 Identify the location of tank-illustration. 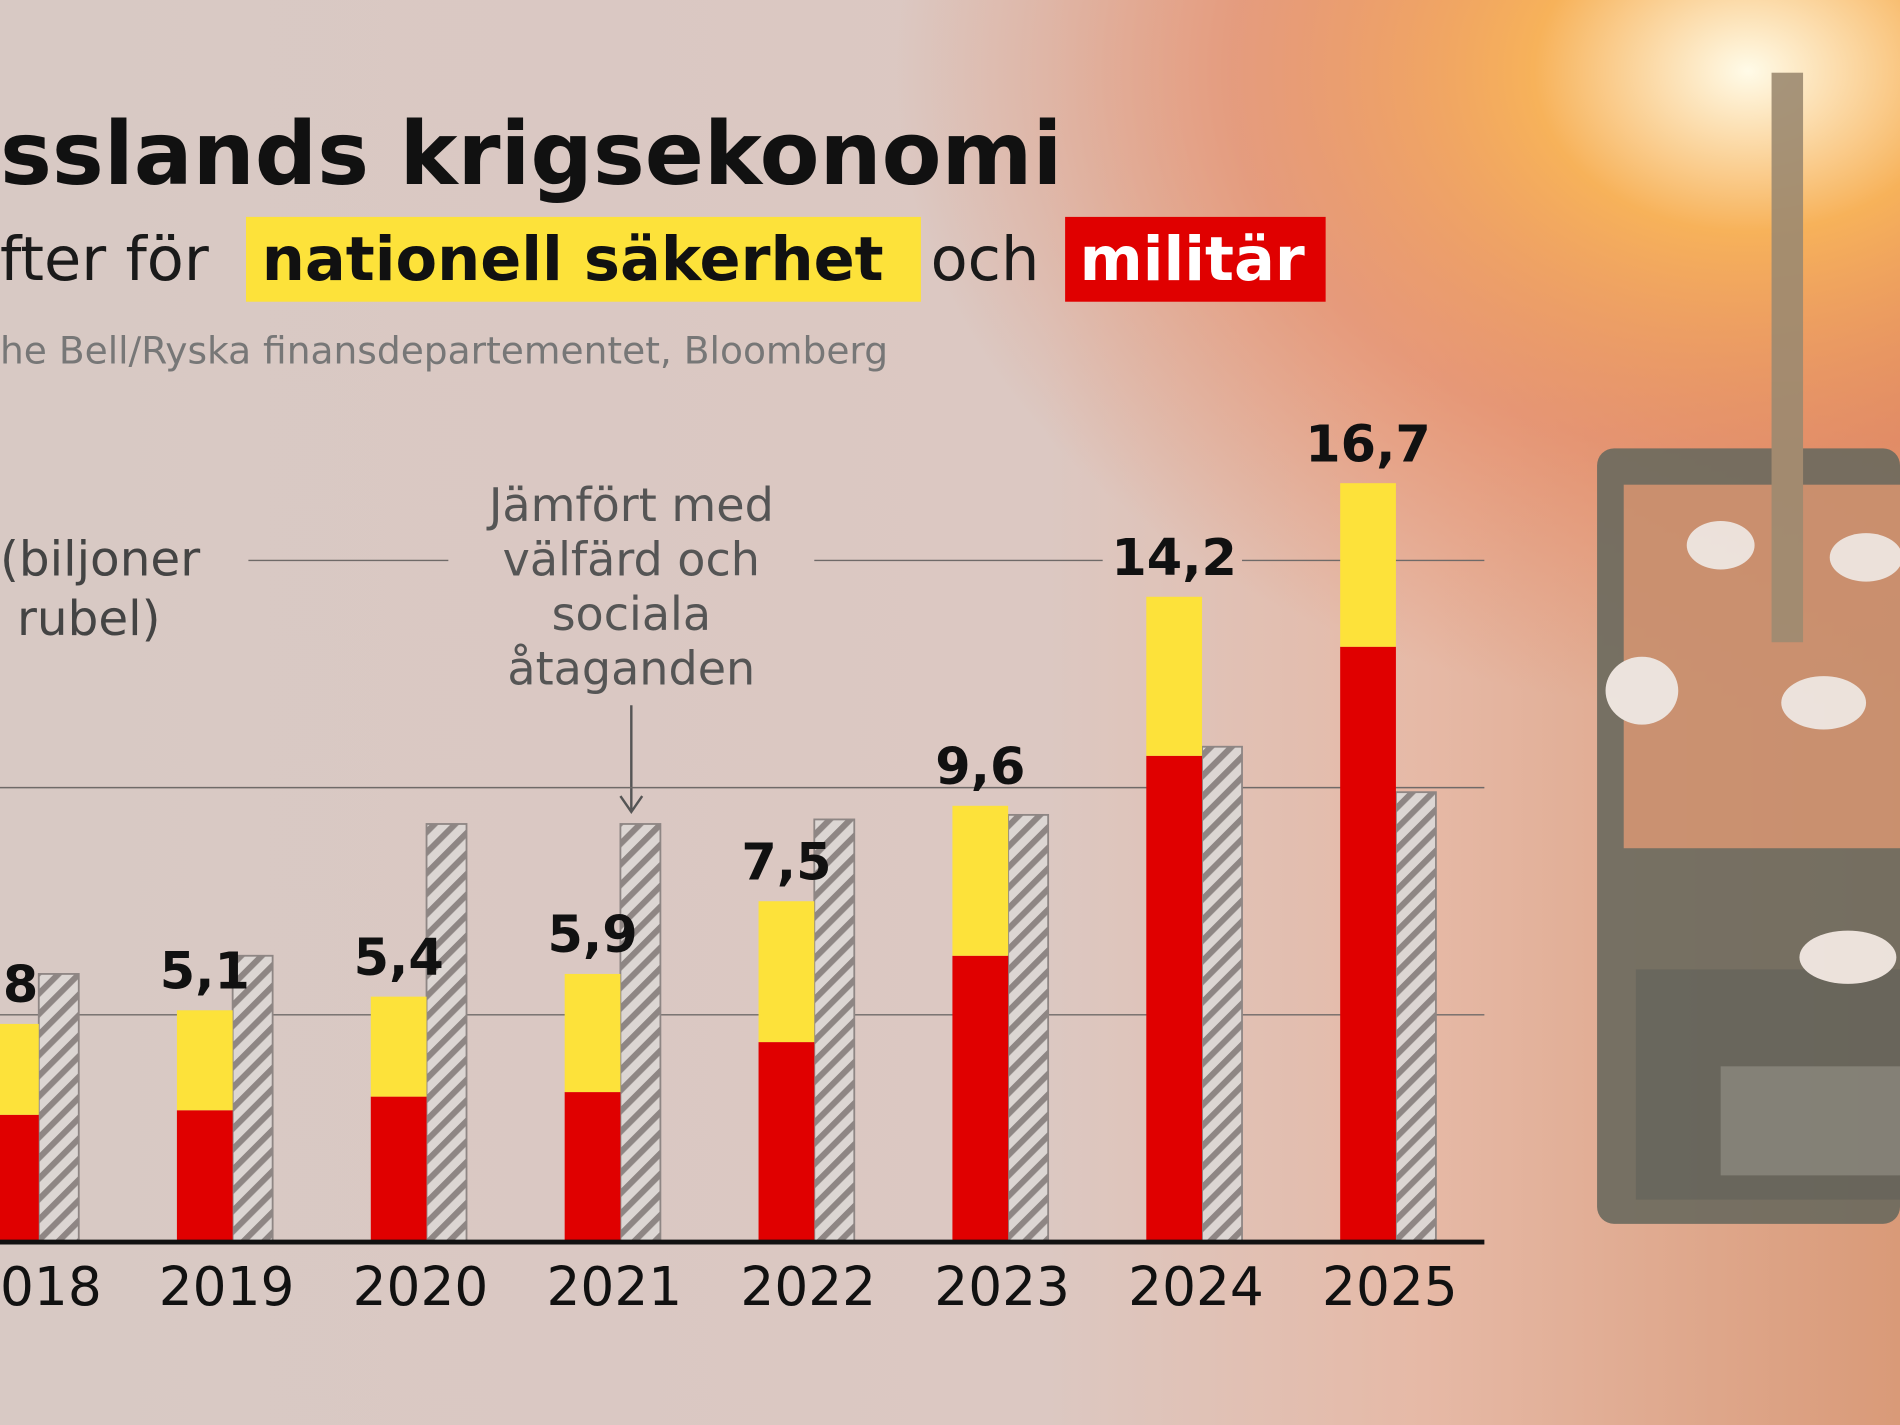
(1748, 648).